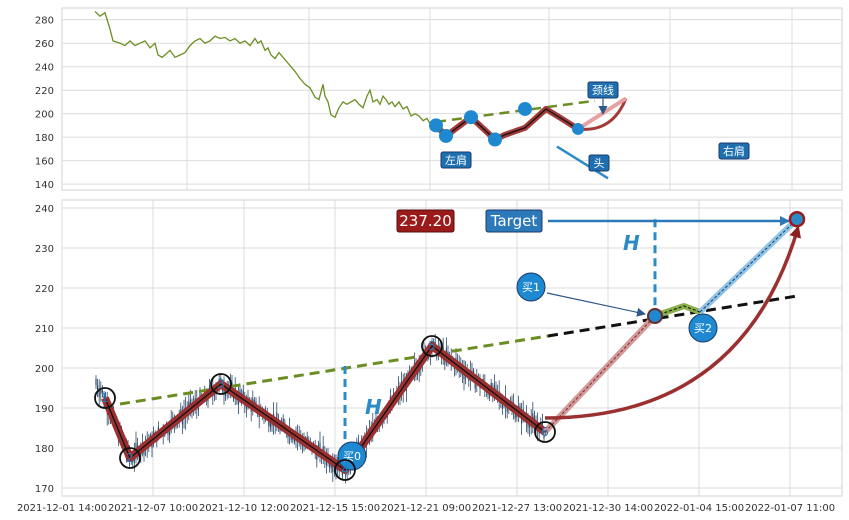 The image size is (849, 520). I want to click on top-markers, so click(506, 124).